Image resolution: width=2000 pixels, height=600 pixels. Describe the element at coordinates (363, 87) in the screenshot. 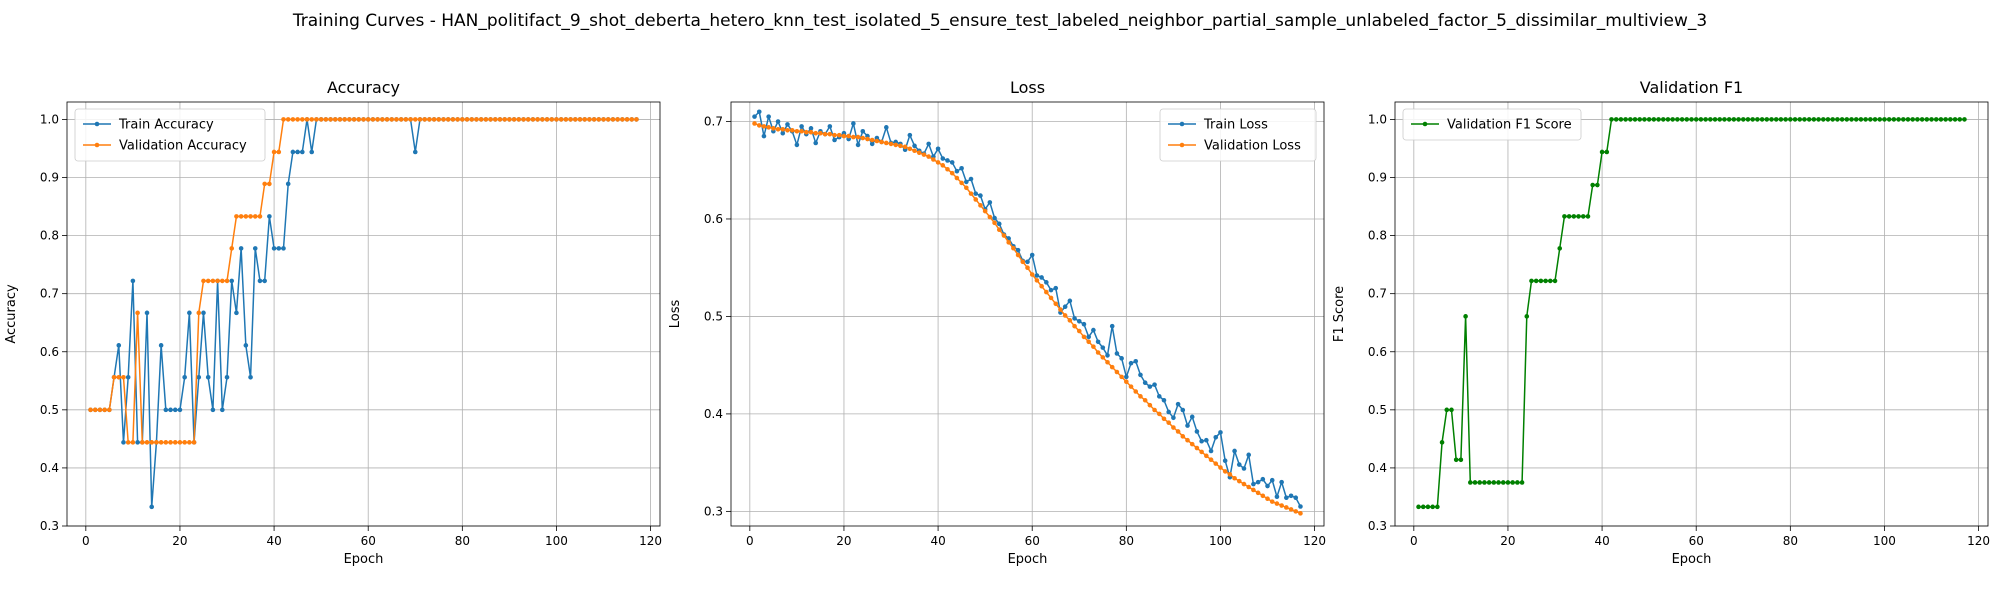

I see `panel-title: Accuracy` at that location.